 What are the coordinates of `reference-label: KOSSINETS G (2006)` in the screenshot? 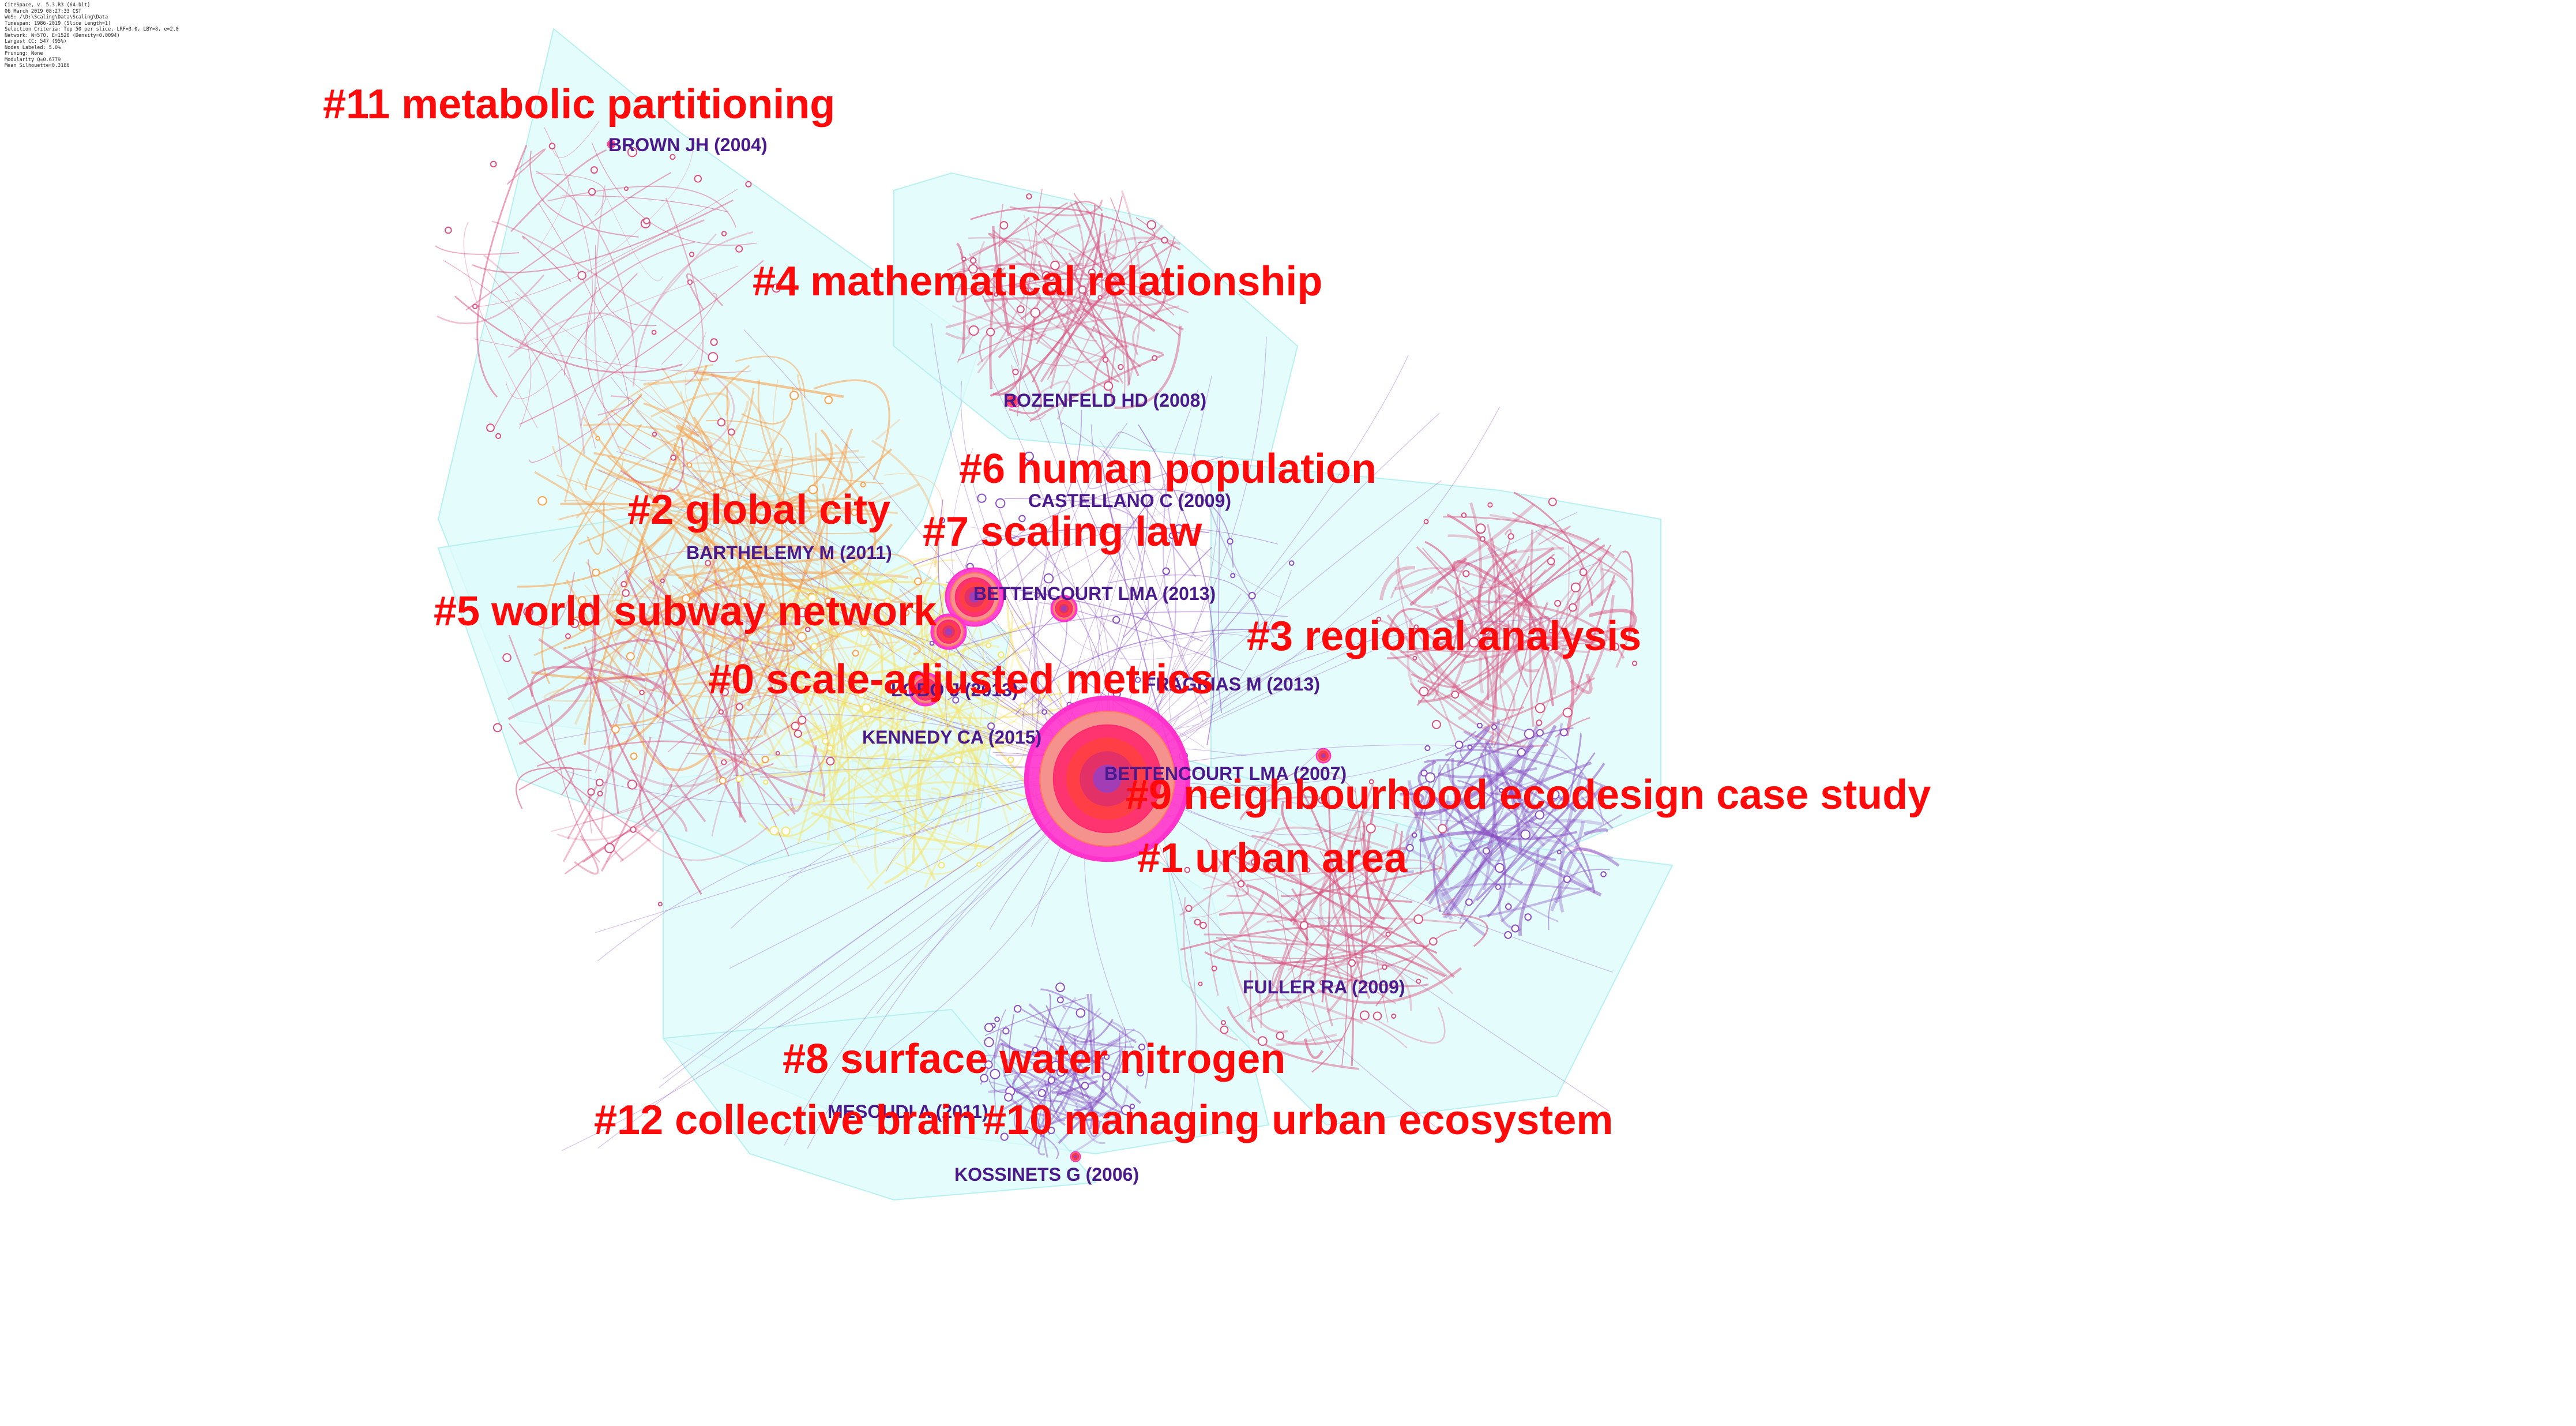 It's located at (1047, 1174).